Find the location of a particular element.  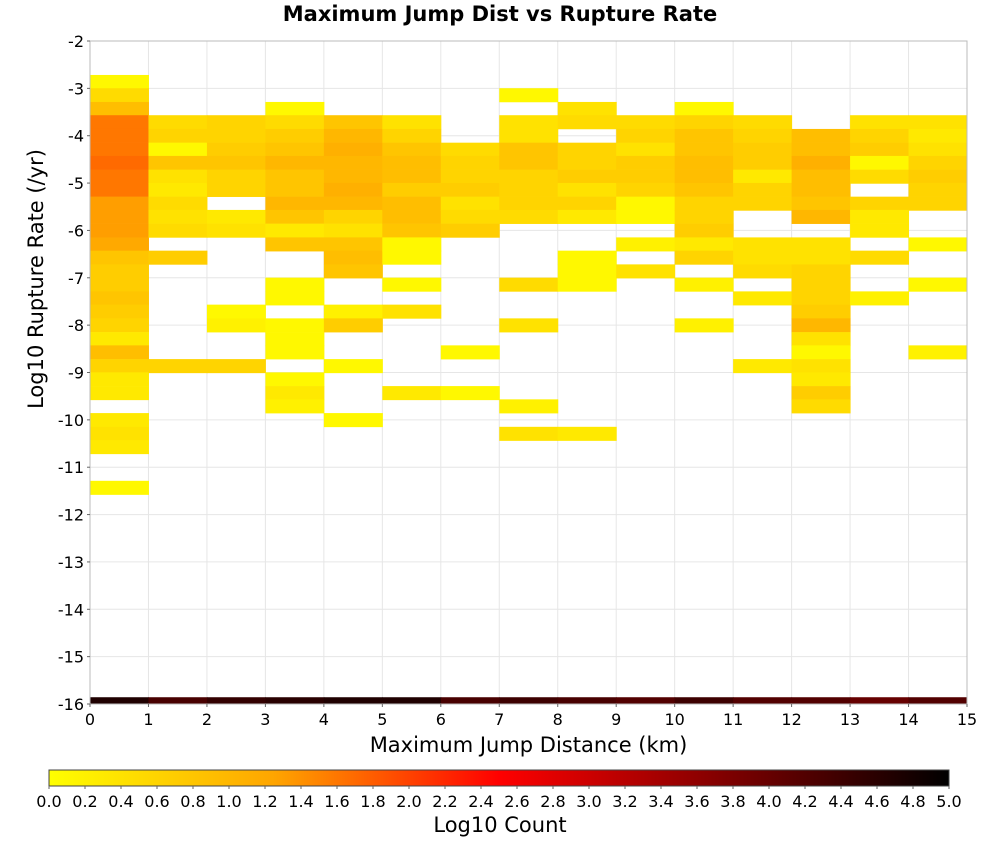

colorbar-tick-label: 2.2 is located at coordinates (444, 801).